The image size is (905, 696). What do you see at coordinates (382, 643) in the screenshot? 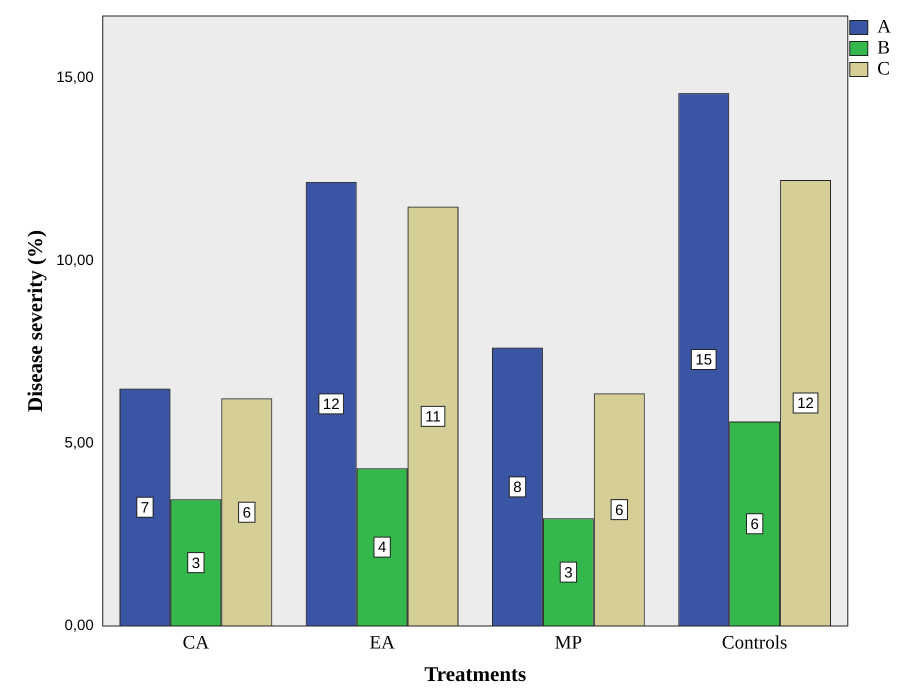
I see `x-tick-label: EA` at bounding box center [382, 643].